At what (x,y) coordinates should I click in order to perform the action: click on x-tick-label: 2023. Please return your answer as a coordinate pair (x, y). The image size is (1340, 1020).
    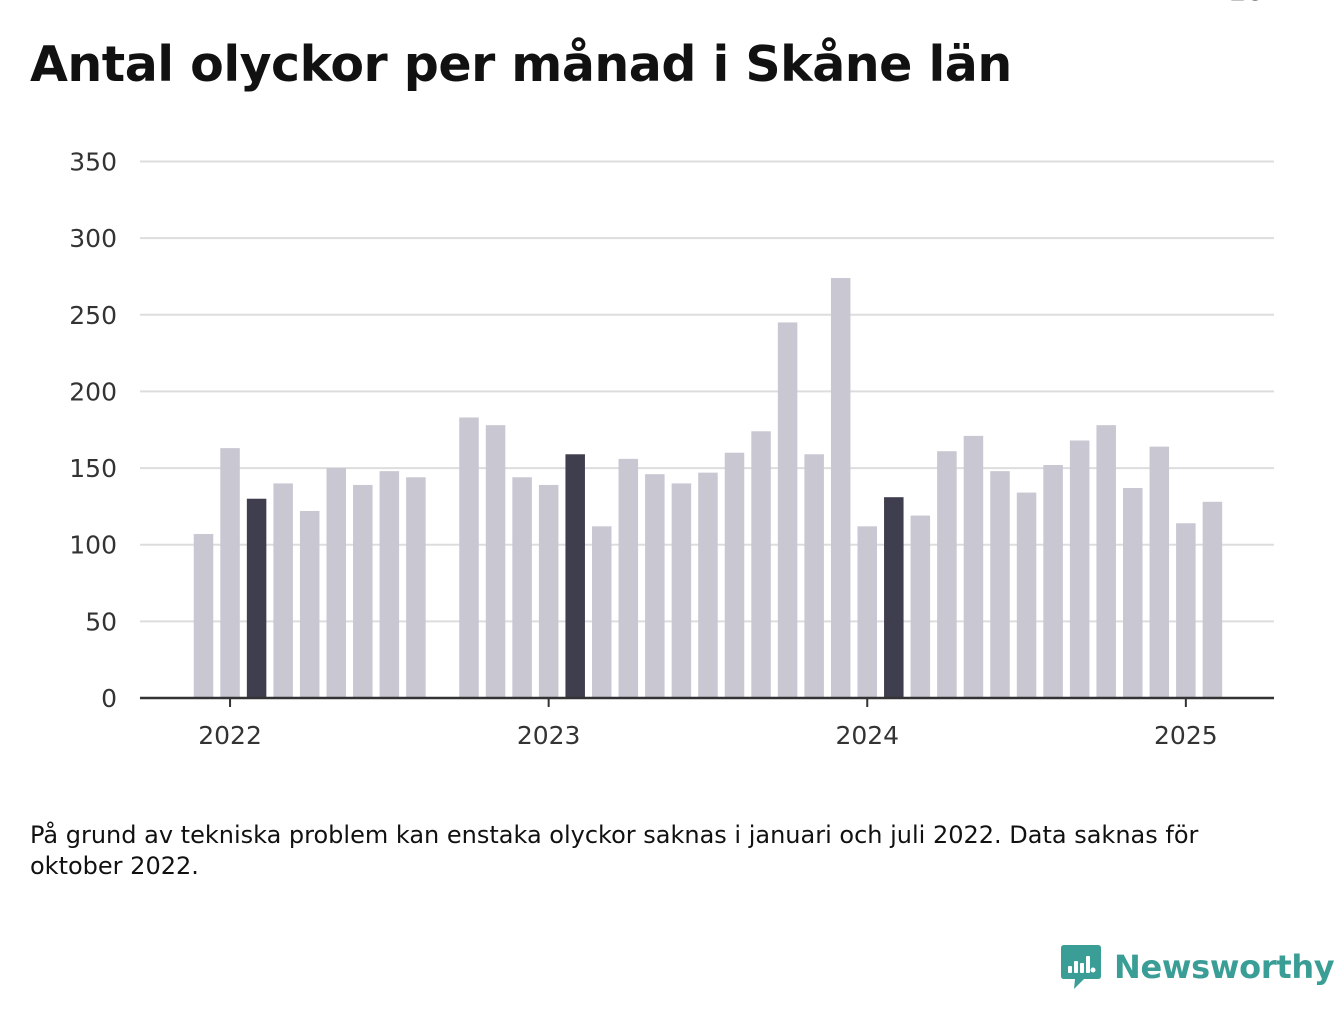
    Looking at the image, I should click on (549, 735).